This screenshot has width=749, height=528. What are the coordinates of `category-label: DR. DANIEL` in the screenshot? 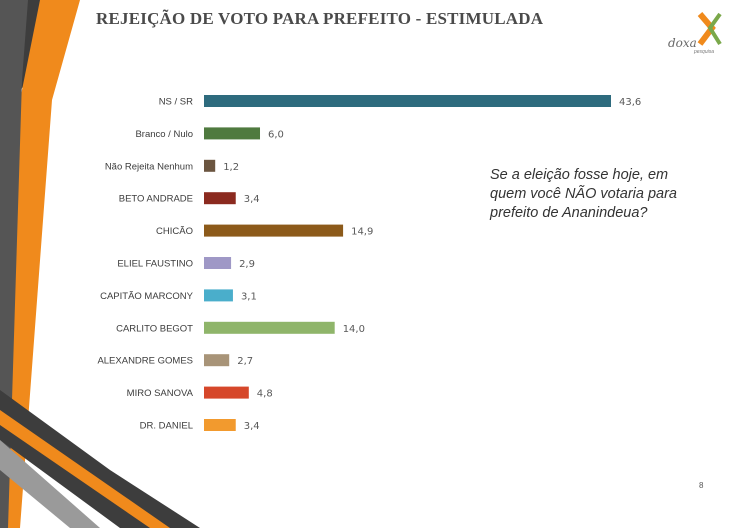 It's located at (166, 426).